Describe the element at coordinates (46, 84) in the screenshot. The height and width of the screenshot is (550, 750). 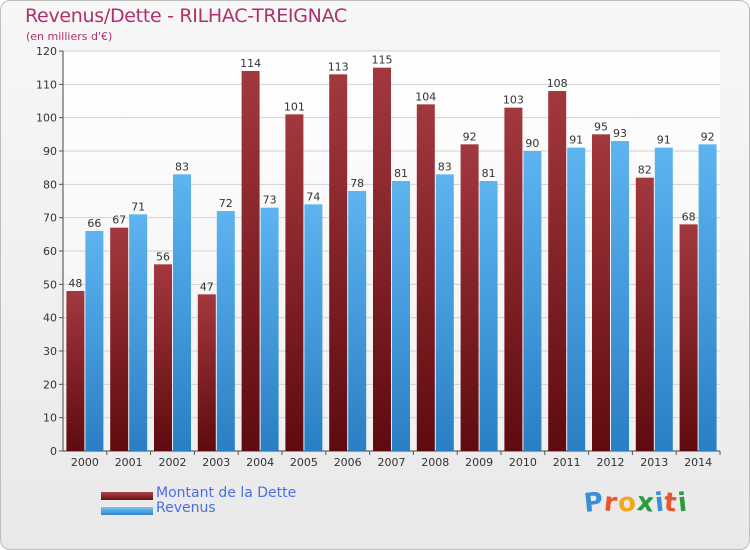
I see `y-tick-label: 110` at that location.